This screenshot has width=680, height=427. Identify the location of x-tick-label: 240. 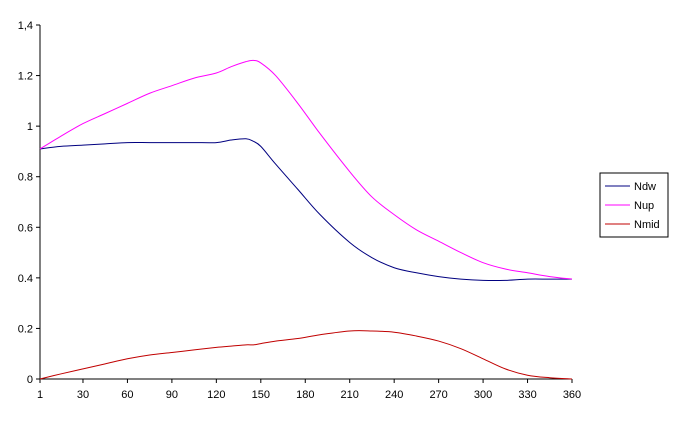
(394, 395).